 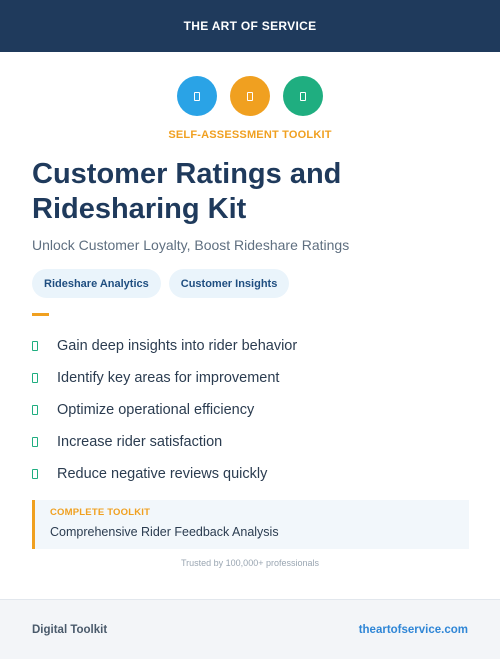 What do you see at coordinates (140, 442) in the screenshot?
I see `feature-text: Increase rider satisfaction` at bounding box center [140, 442].